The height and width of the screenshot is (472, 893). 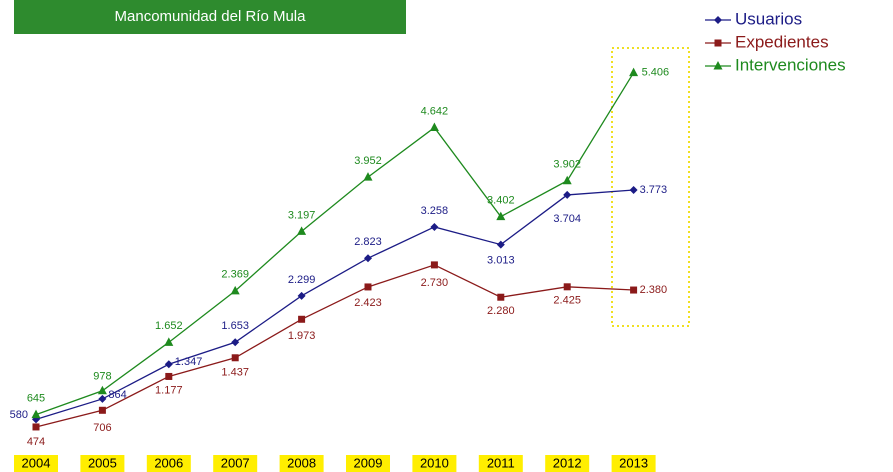 What do you see at coordinates (567, 301) in the screenshot?
I see `value-label: 2.425` at bounding box center [567, 301].